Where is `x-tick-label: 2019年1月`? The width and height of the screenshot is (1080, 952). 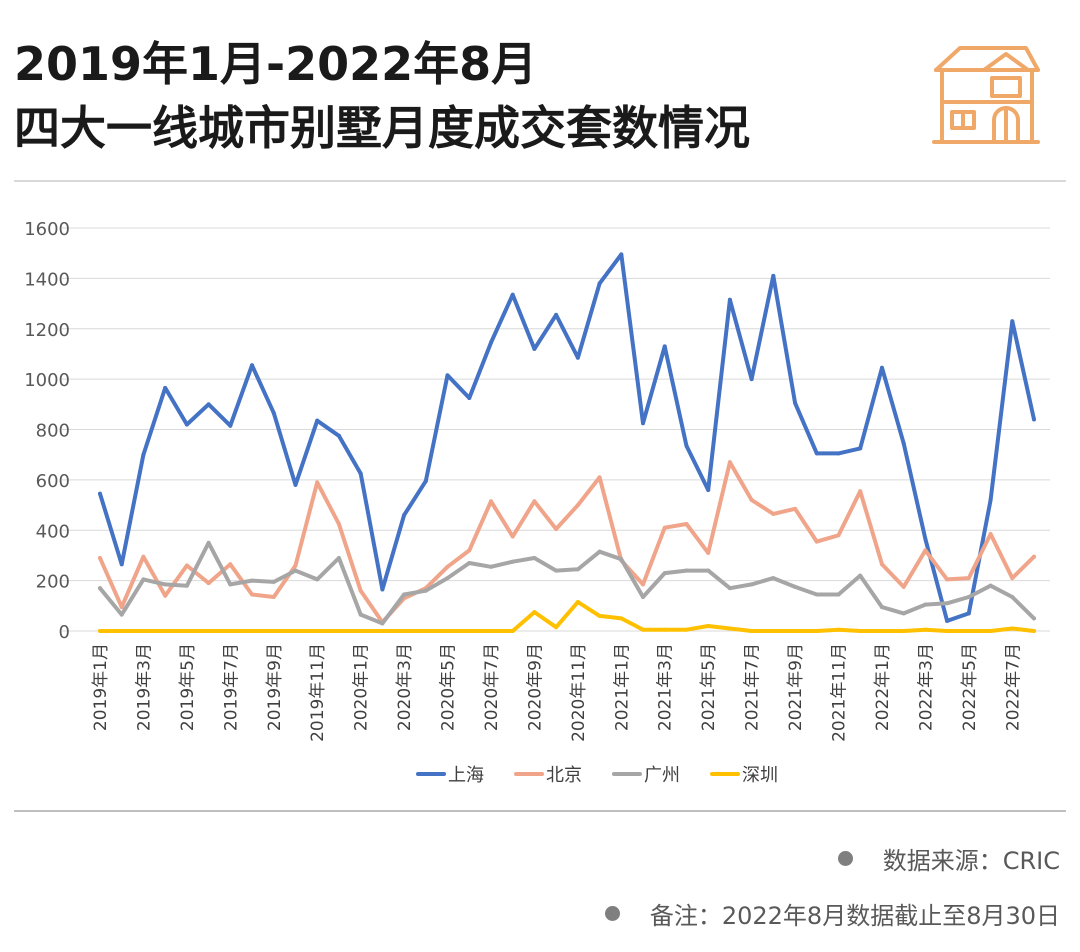 x-tick-label: 2019年1月 is located at coordinates (101, 687).